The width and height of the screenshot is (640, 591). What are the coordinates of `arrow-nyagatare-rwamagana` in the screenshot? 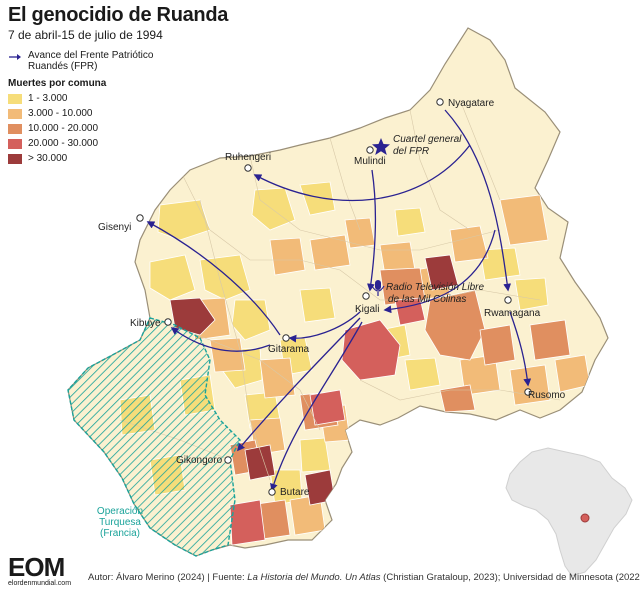 It's located at (478, 200).